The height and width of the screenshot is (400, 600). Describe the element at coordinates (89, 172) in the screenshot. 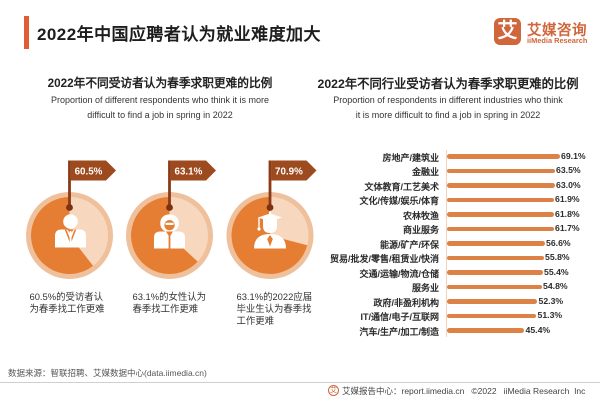

I see `svg-text: 60.5%` at that location.